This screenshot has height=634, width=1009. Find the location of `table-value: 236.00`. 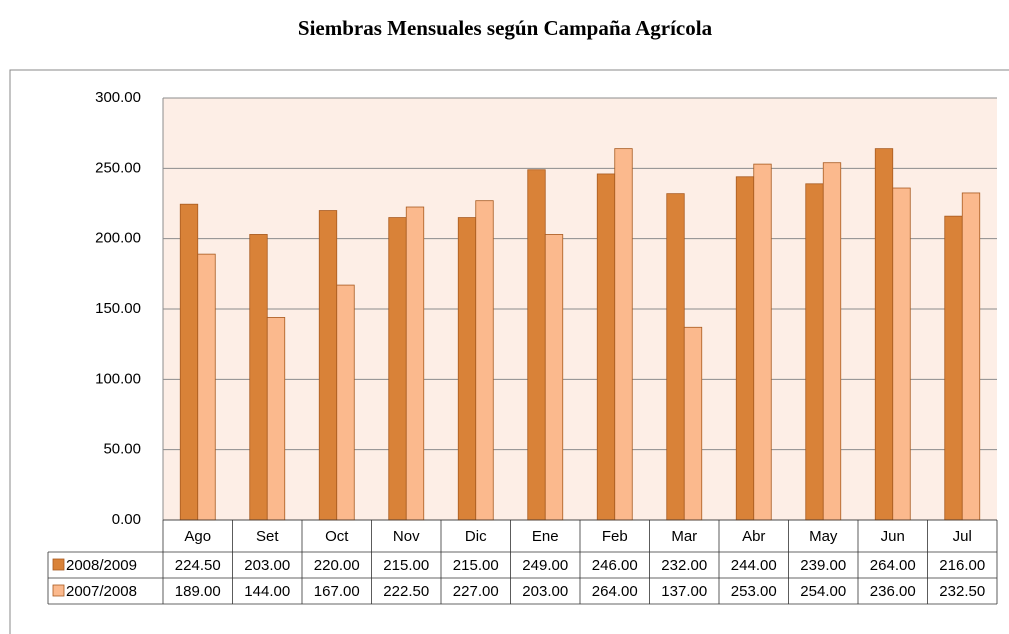

table-value: 236.00 is located at coordinates (893, 591).